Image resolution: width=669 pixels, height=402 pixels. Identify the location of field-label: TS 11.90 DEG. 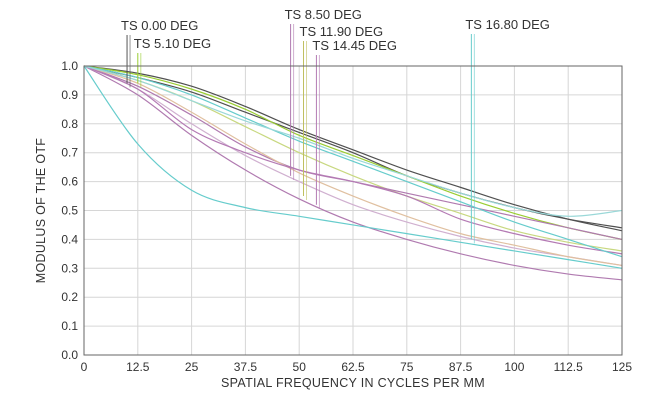
(342, 31).